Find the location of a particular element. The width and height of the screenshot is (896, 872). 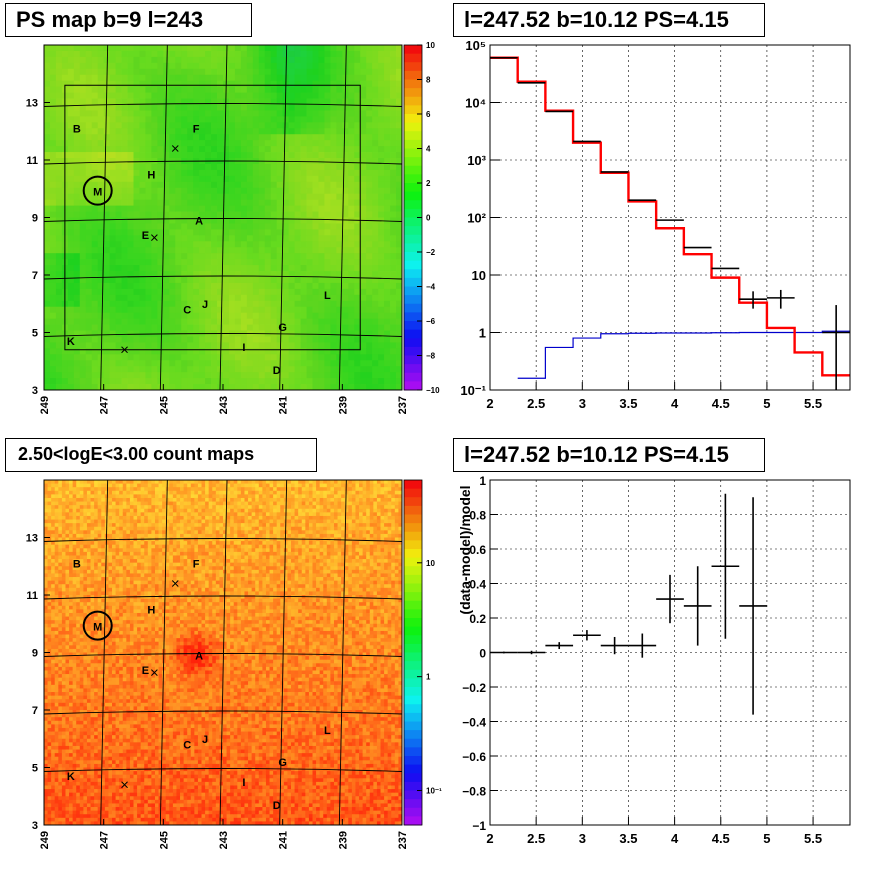

source-label-a: A is located at coordinates (199, 221).